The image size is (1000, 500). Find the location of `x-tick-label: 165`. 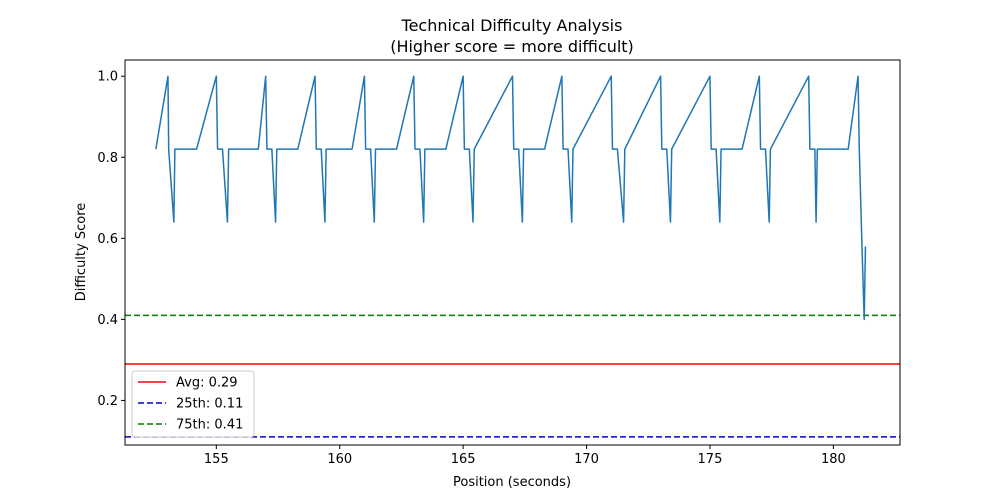

x-tick-label: 165 is located at coordinates (463, 459).